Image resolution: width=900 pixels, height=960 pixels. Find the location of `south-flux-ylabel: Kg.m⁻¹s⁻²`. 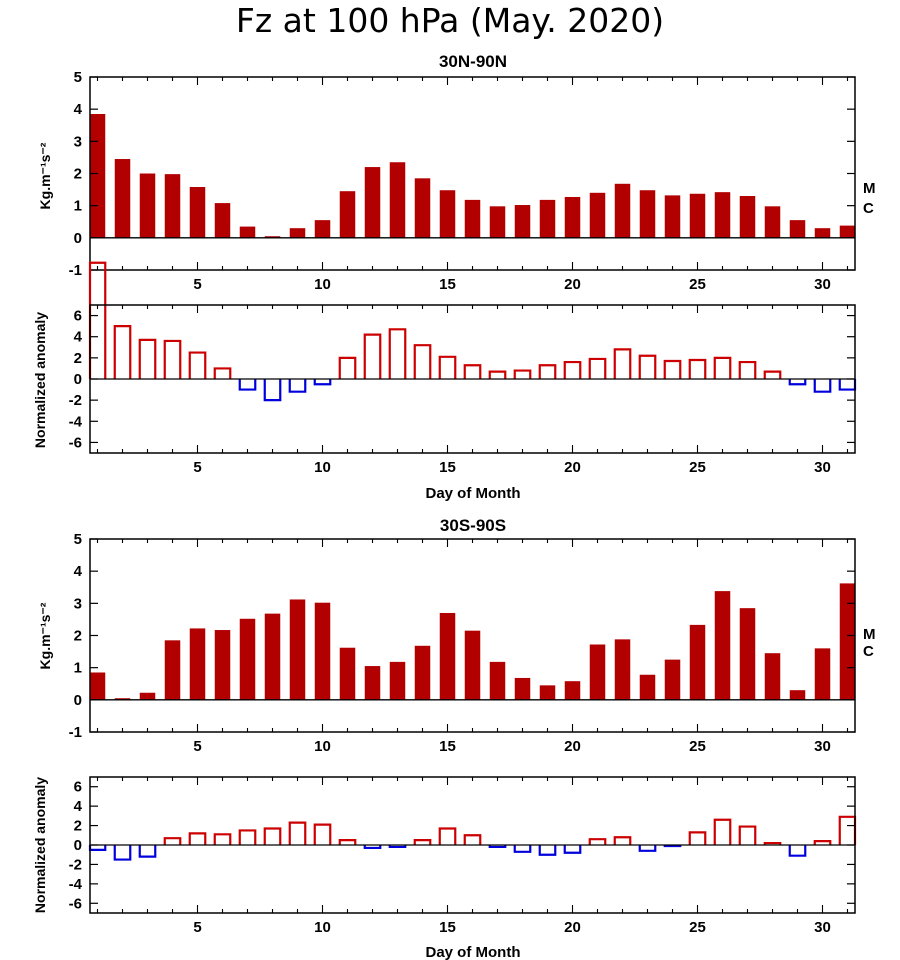

south-flux-ylabel: Kg.m⁻¹s⁻² is located at coordinates (45, 635).